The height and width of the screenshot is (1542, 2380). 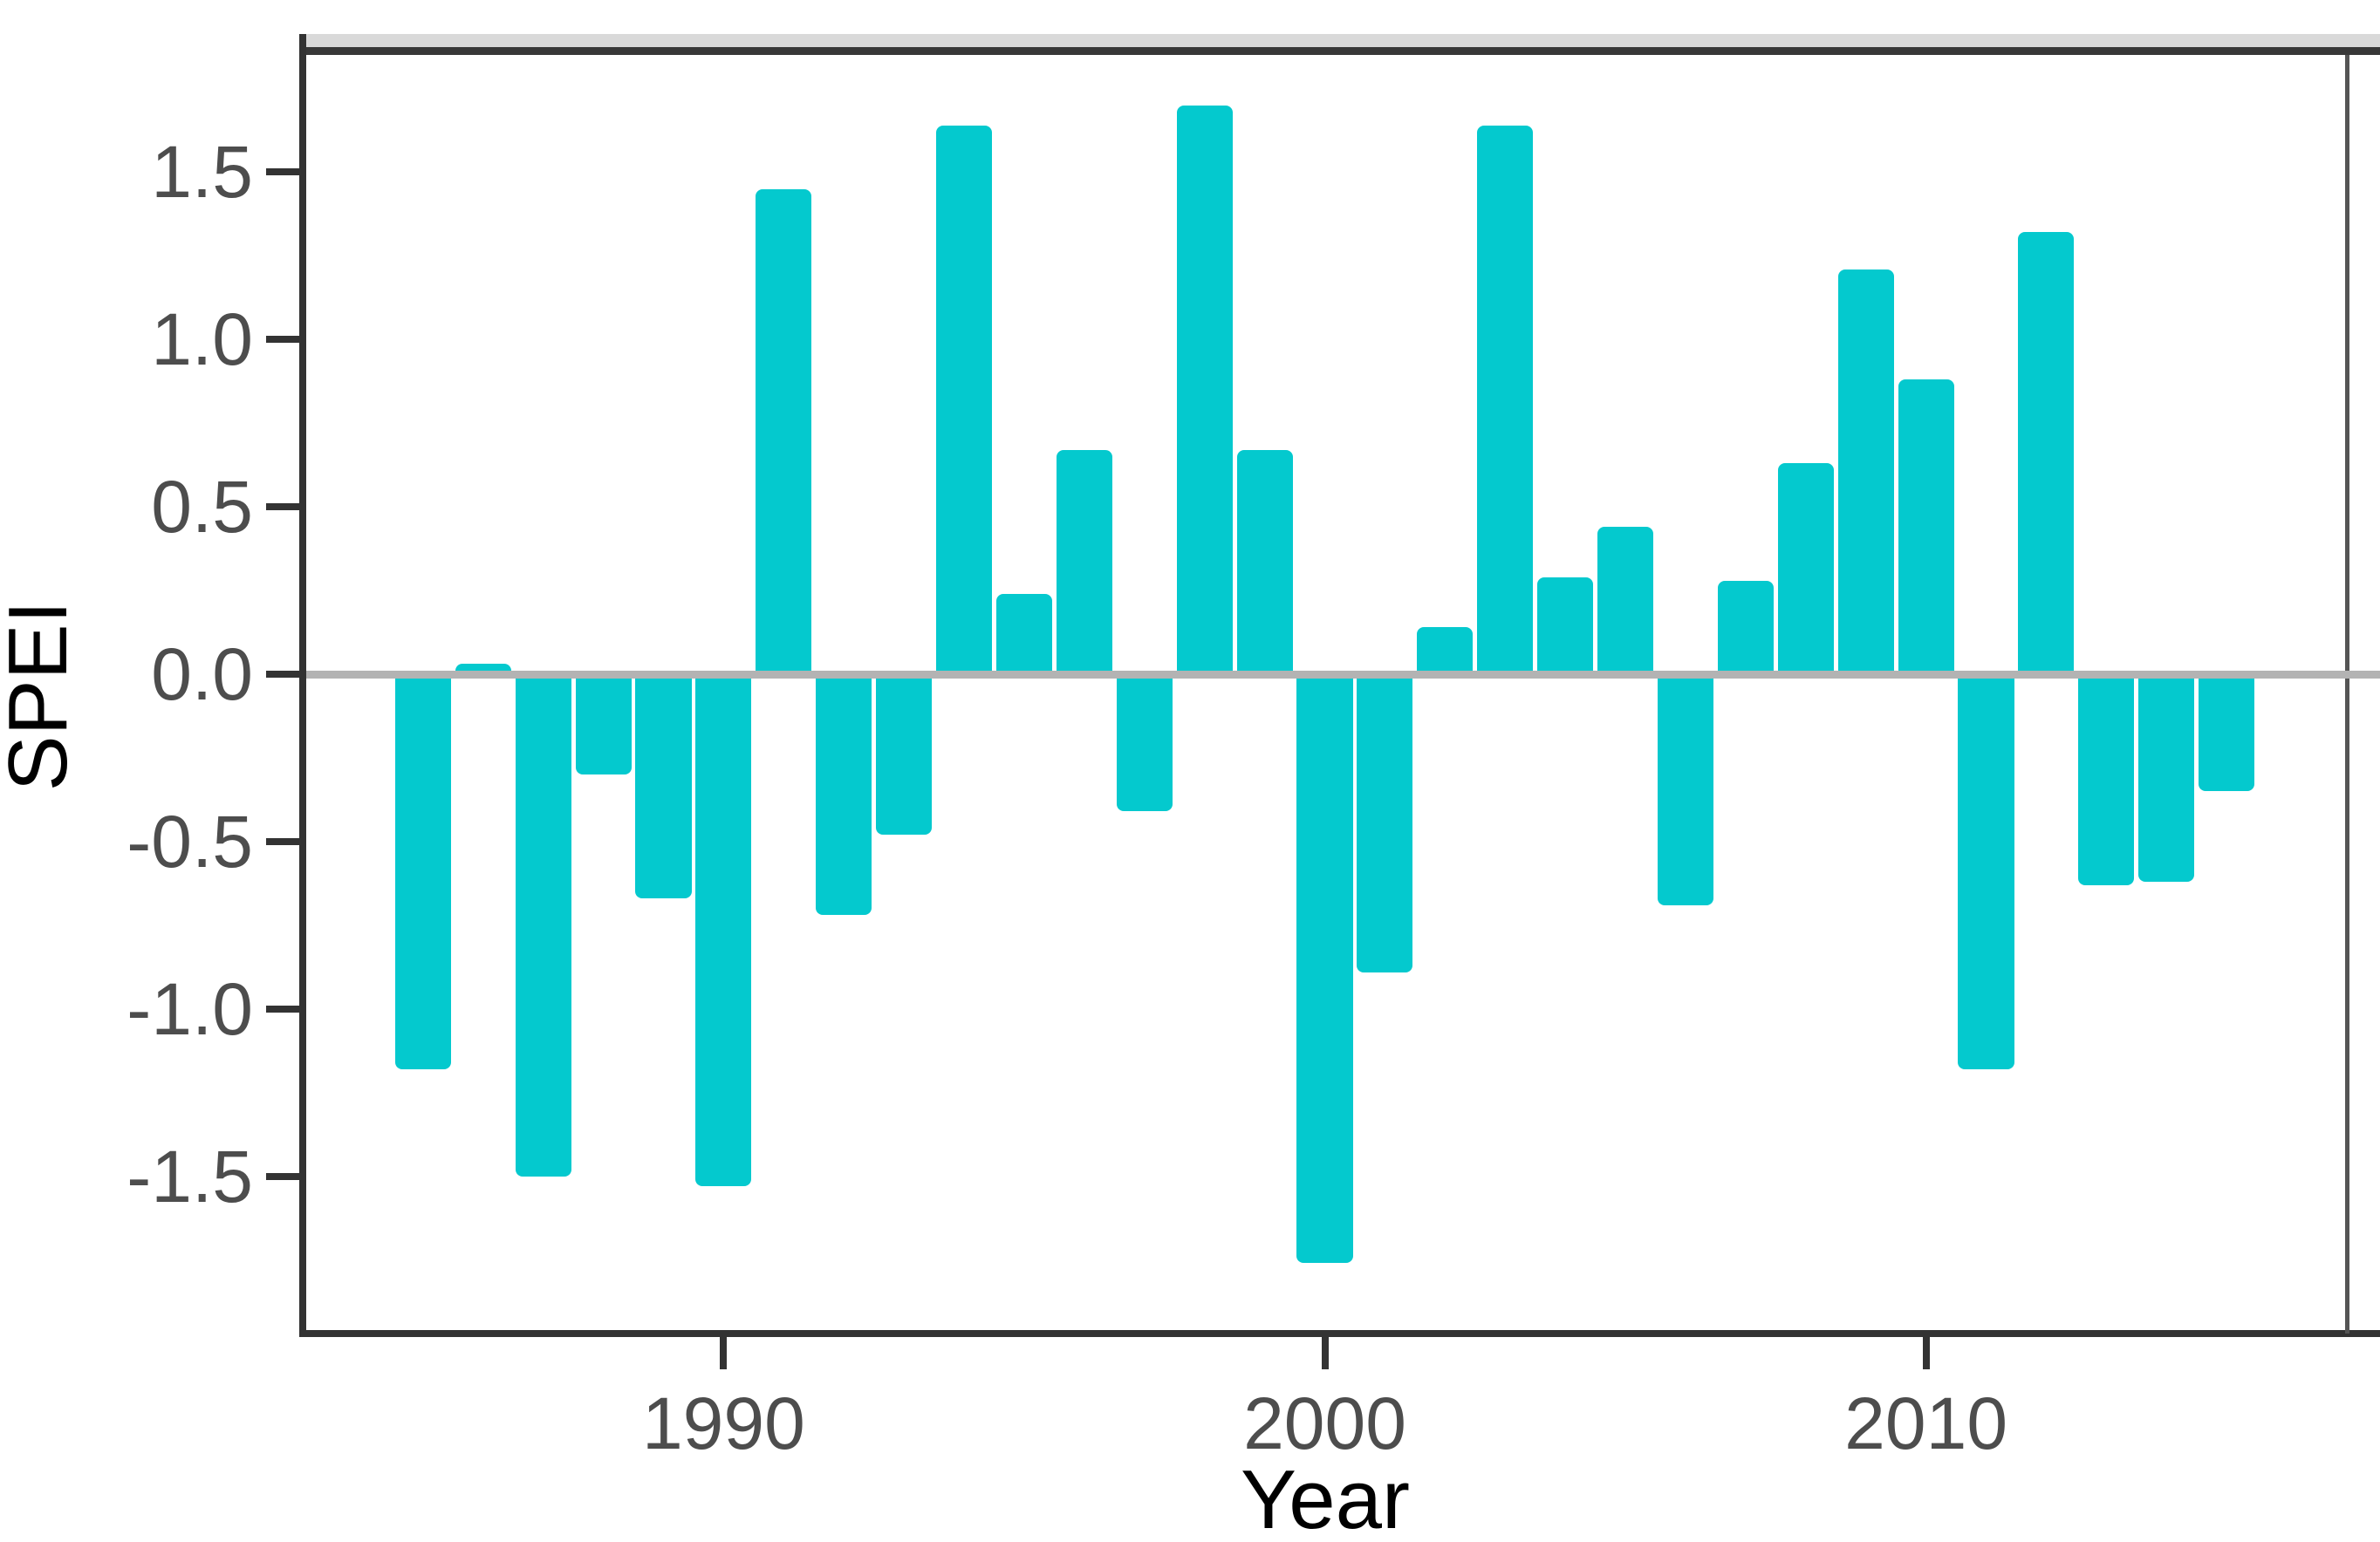 What do you see at coordinates (1745, 627) in the screenshot?
I see `bar-2007` at bounding box center [1745, 627].